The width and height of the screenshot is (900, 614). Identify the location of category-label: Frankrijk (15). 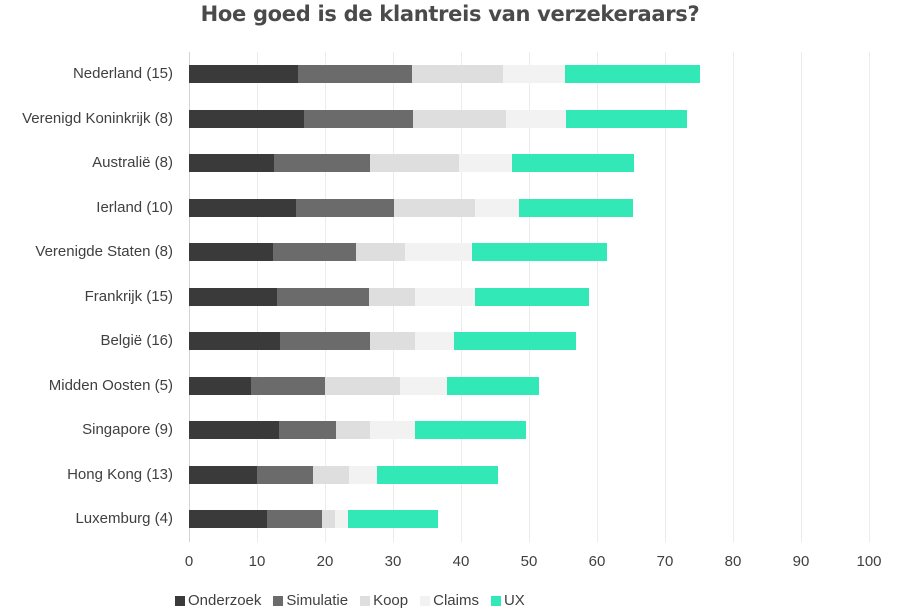
(128, 296).